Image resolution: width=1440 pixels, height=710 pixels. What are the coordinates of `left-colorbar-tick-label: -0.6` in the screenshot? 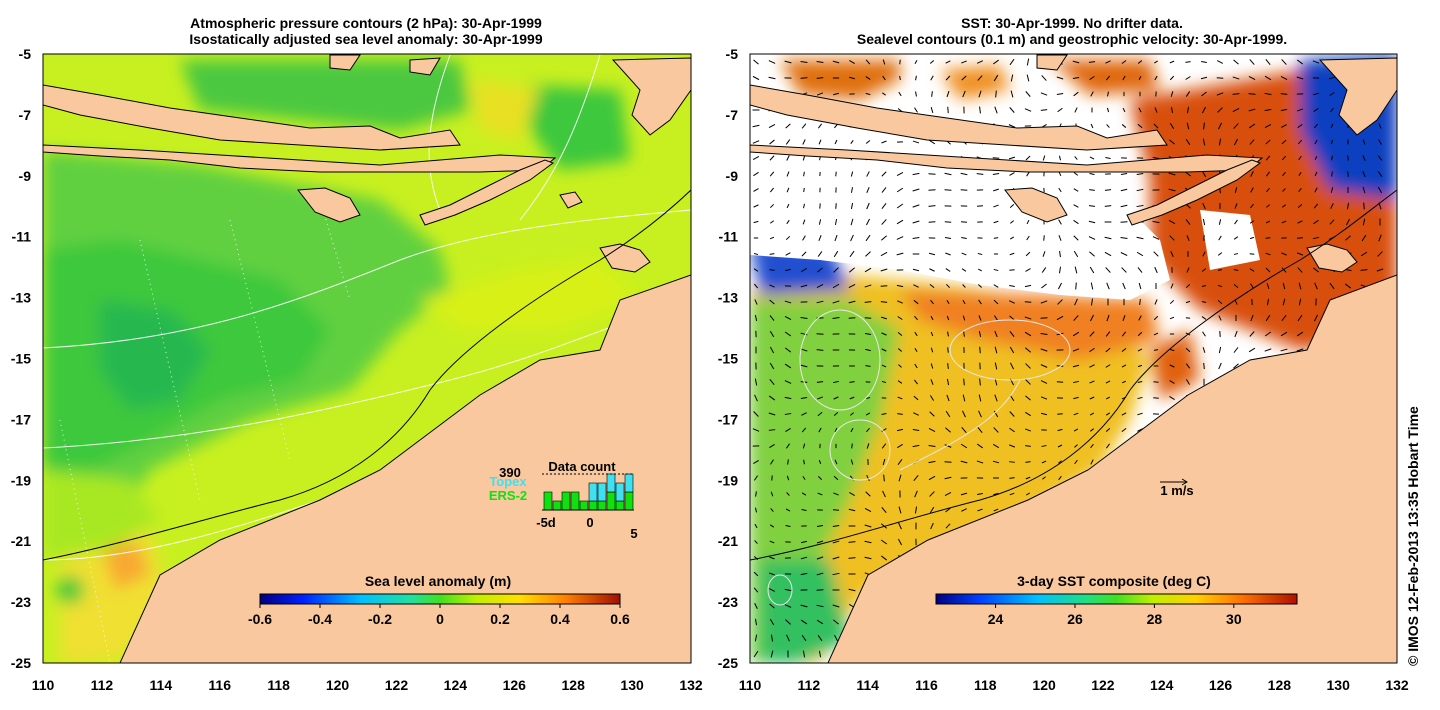 It's located at (260, 619).